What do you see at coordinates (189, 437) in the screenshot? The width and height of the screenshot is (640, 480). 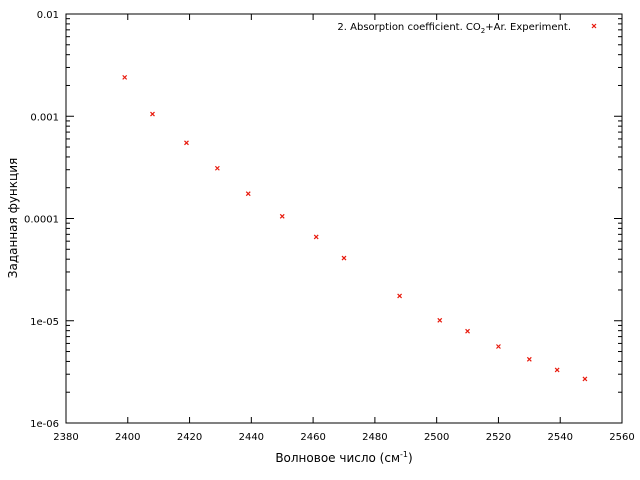 I see `x-tick-label: 2420` at bounding box center [189, 437].